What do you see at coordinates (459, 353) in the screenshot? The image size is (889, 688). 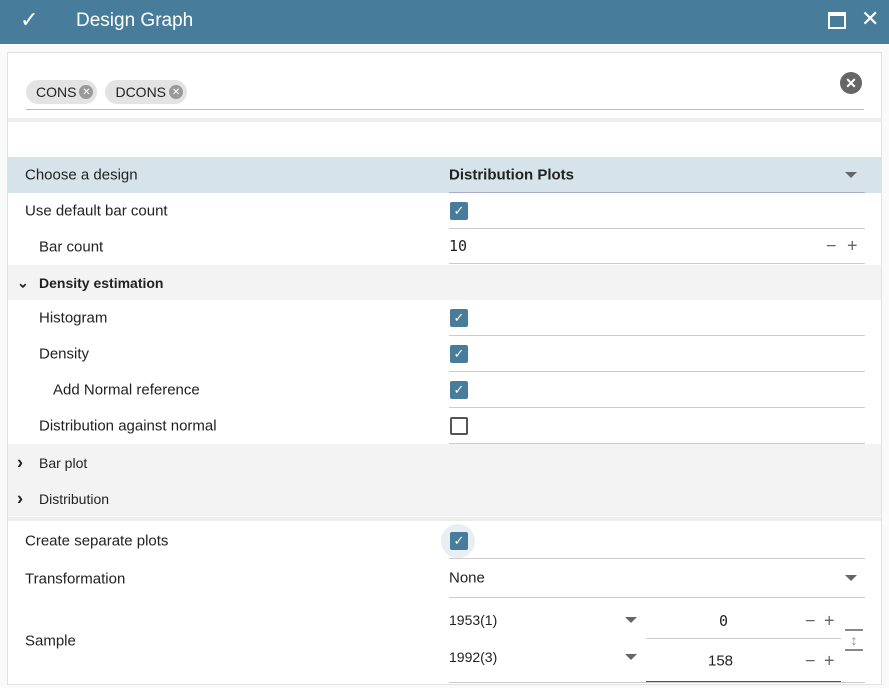 I see `density-checkbox: ✓` at bounding box center [459, 353].